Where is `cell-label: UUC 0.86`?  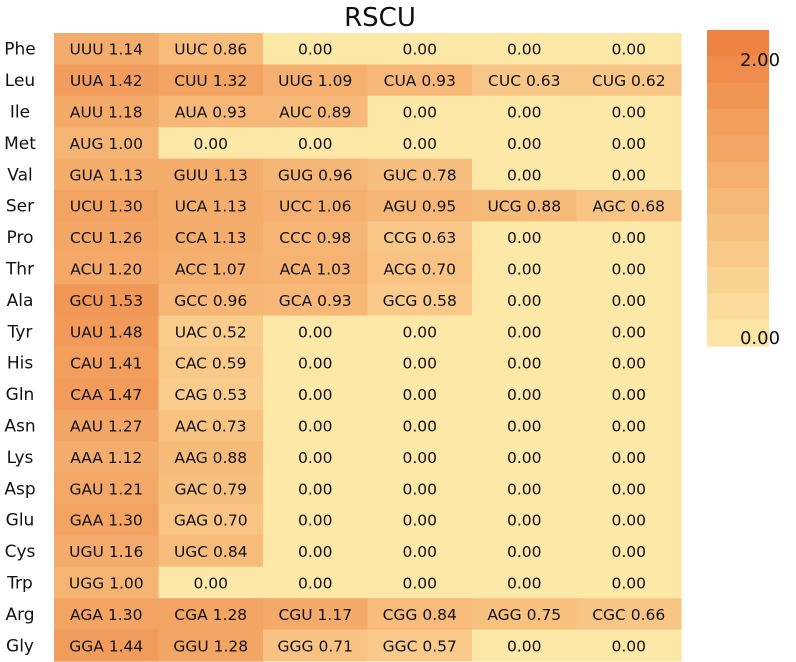
cell-label: UUC 0.86 is located at coordinates (210, 50).